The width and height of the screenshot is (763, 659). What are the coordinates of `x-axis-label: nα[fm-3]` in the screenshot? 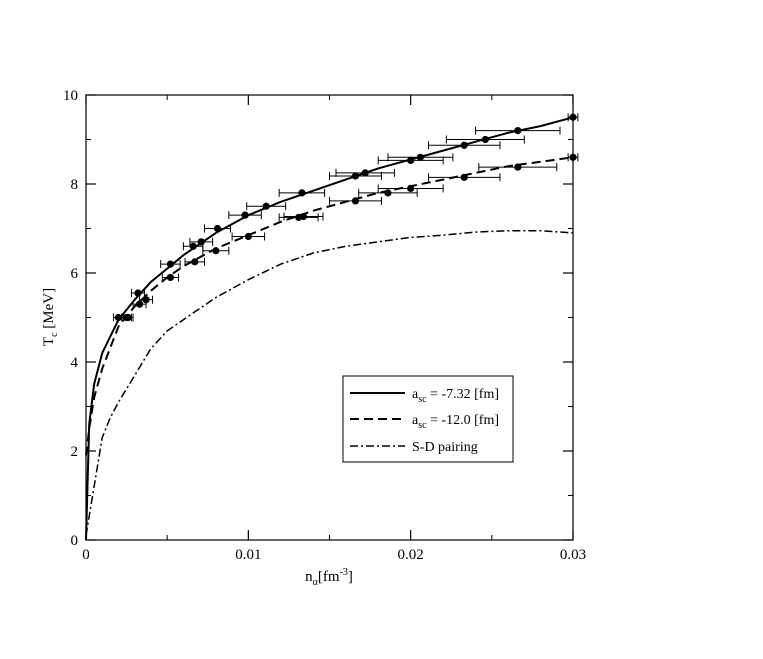 It's located at (329, 577).